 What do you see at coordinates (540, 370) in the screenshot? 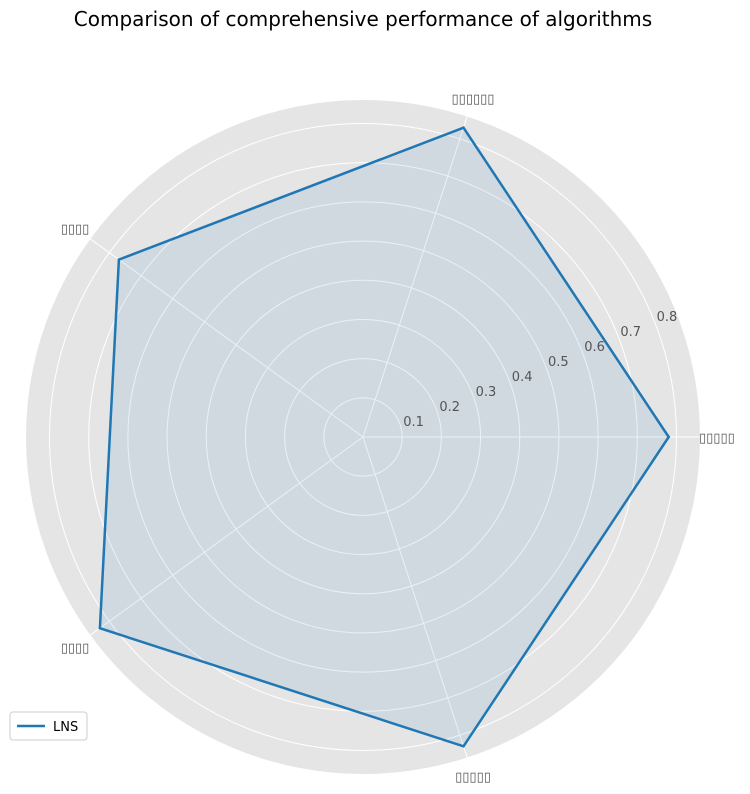
I see `radial-tick-labels: 0.1 0.2 0.3 0.4 0.5 0.6 0.7 0.8` at bounding box center [540, 370].